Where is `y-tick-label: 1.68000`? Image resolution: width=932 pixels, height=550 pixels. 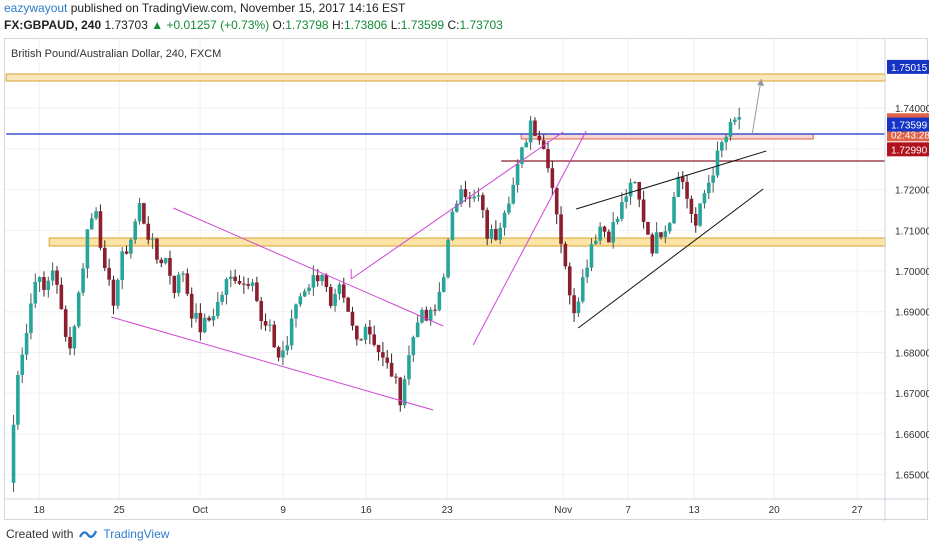
y-tick-label: 1.68000 is located at coordinates (912, 353).